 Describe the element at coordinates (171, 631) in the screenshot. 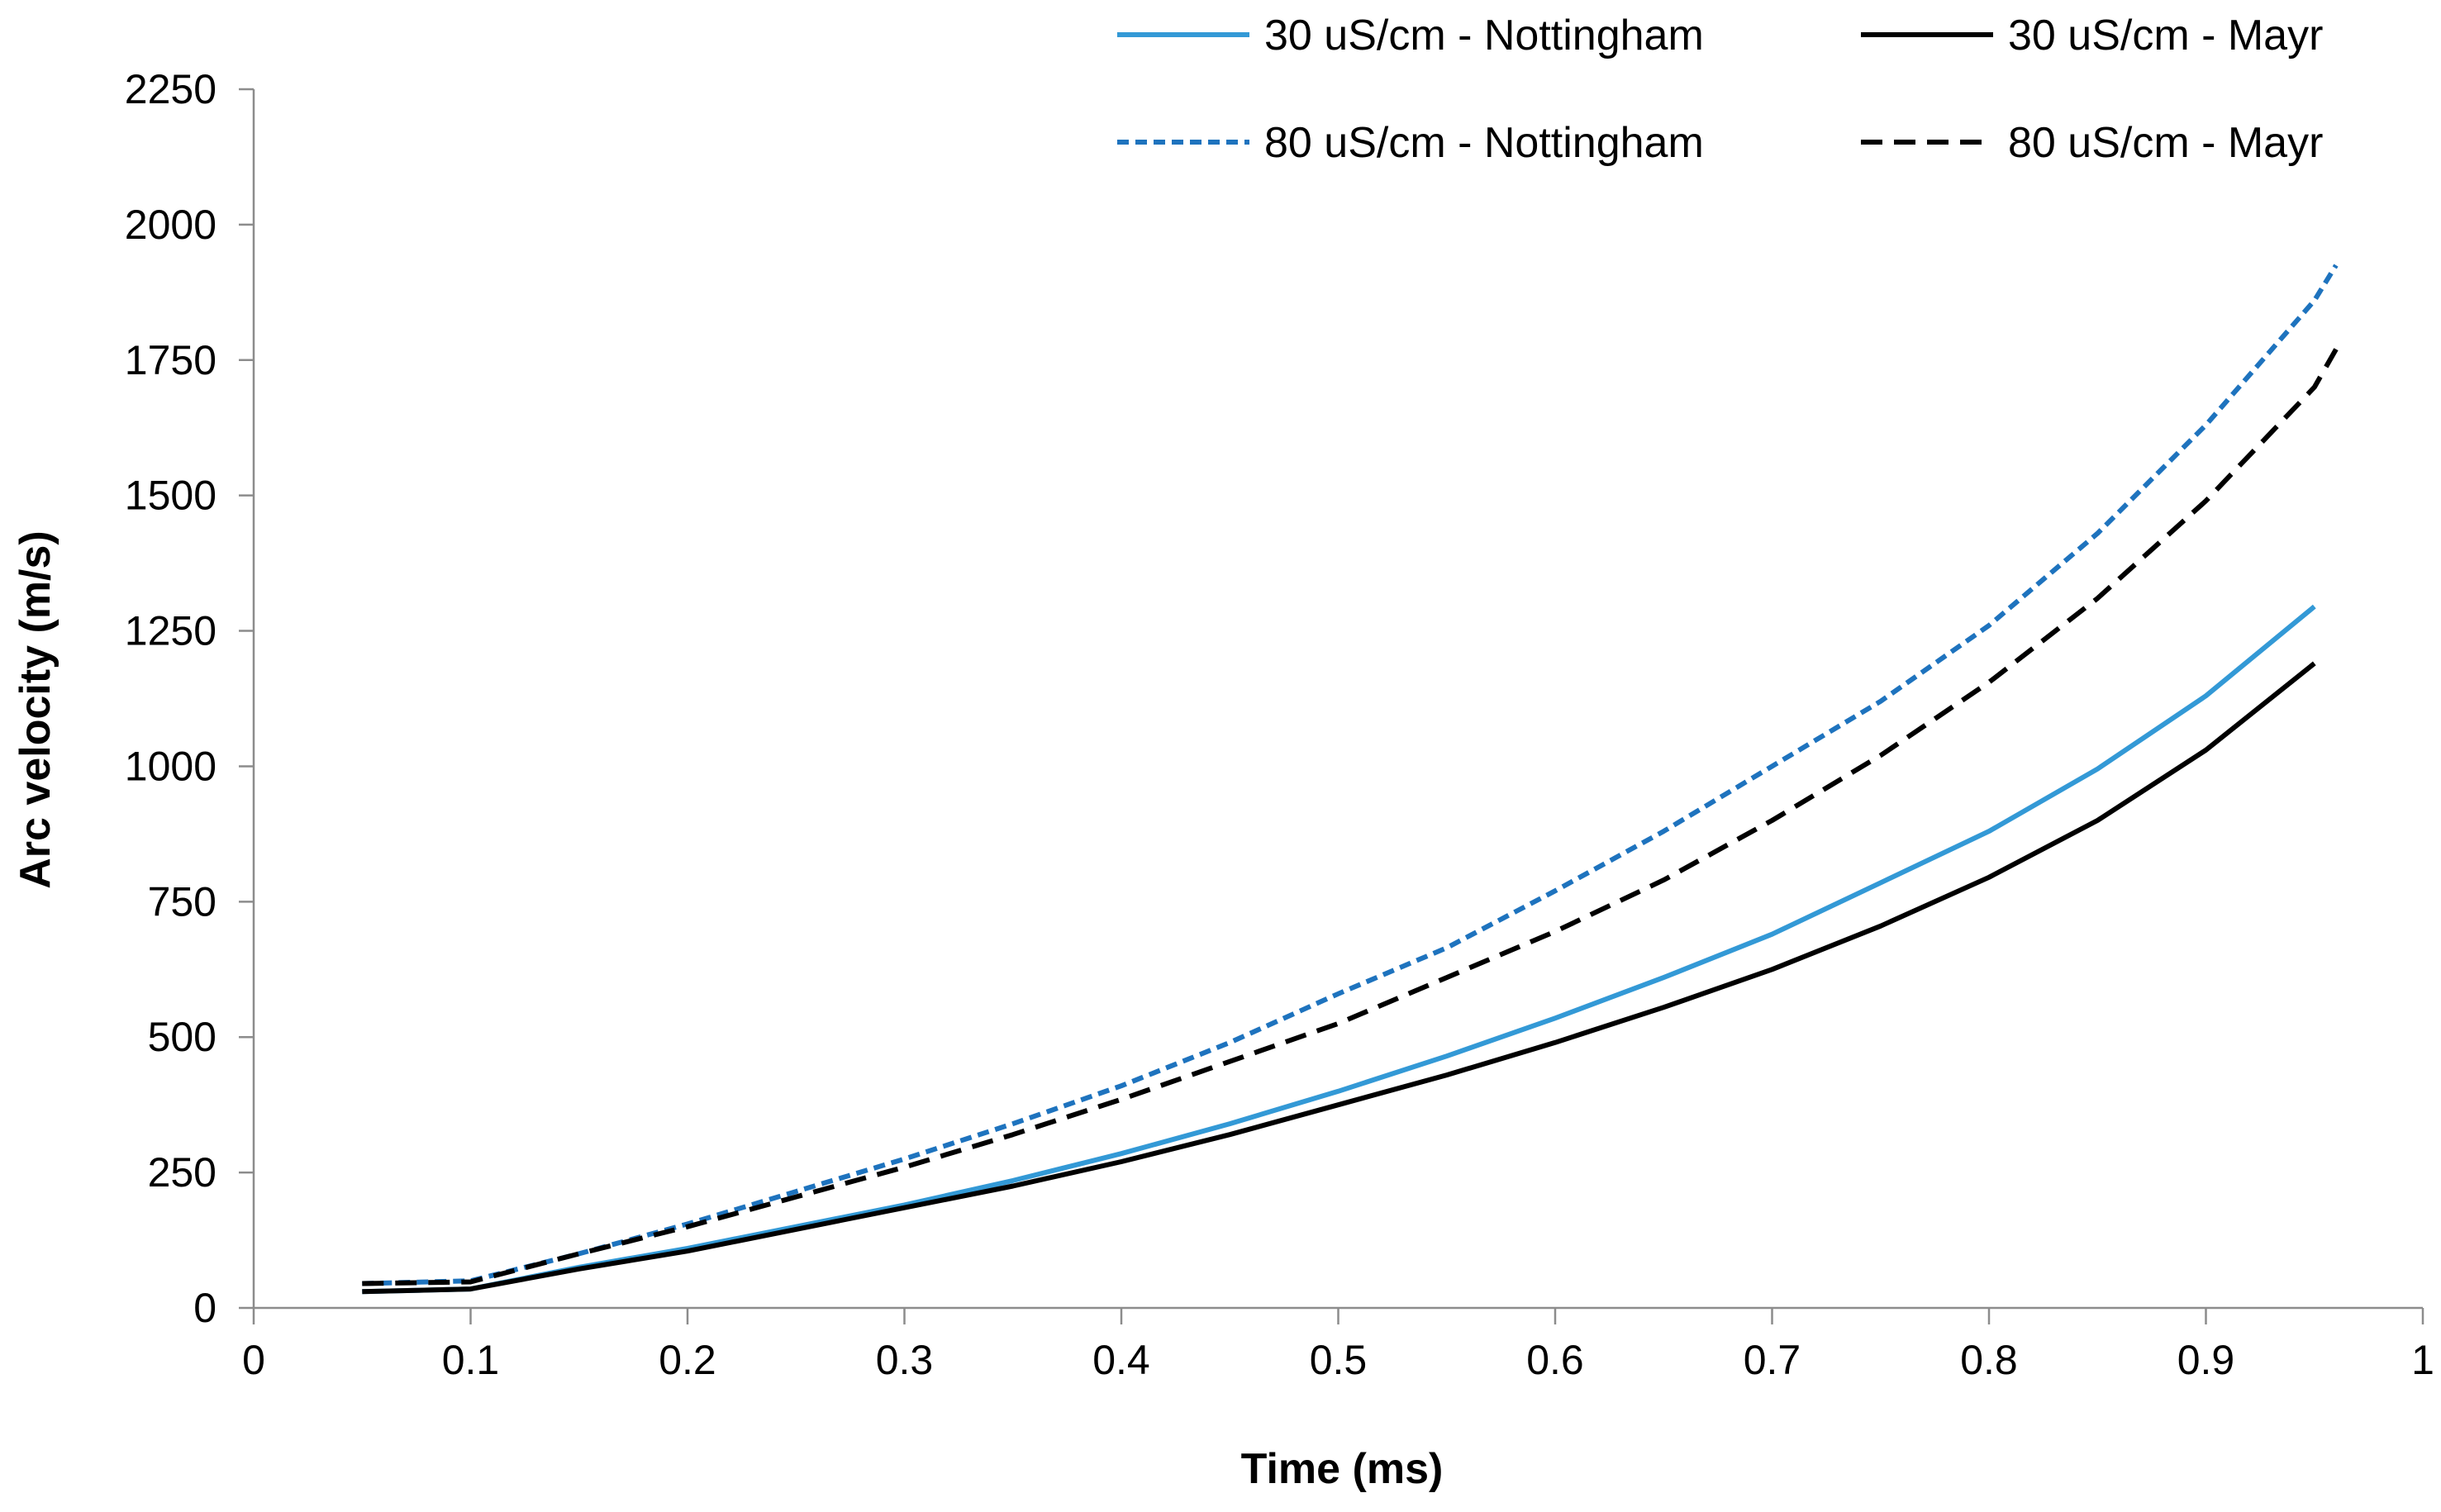

I see `y-tick-label: 1250` at that location.